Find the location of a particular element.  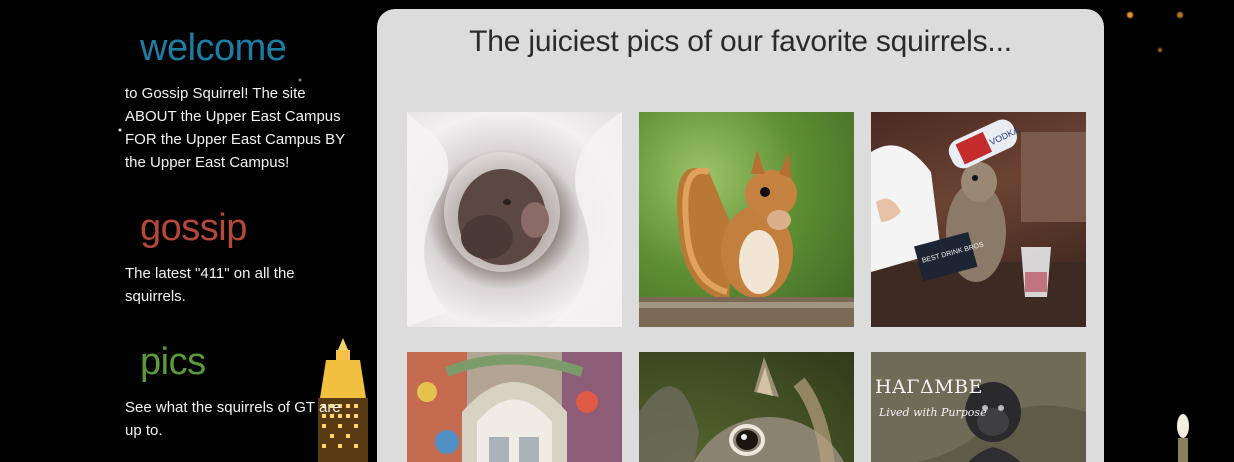

red-squirrel-image-icon is located at coordinates (746, 238).